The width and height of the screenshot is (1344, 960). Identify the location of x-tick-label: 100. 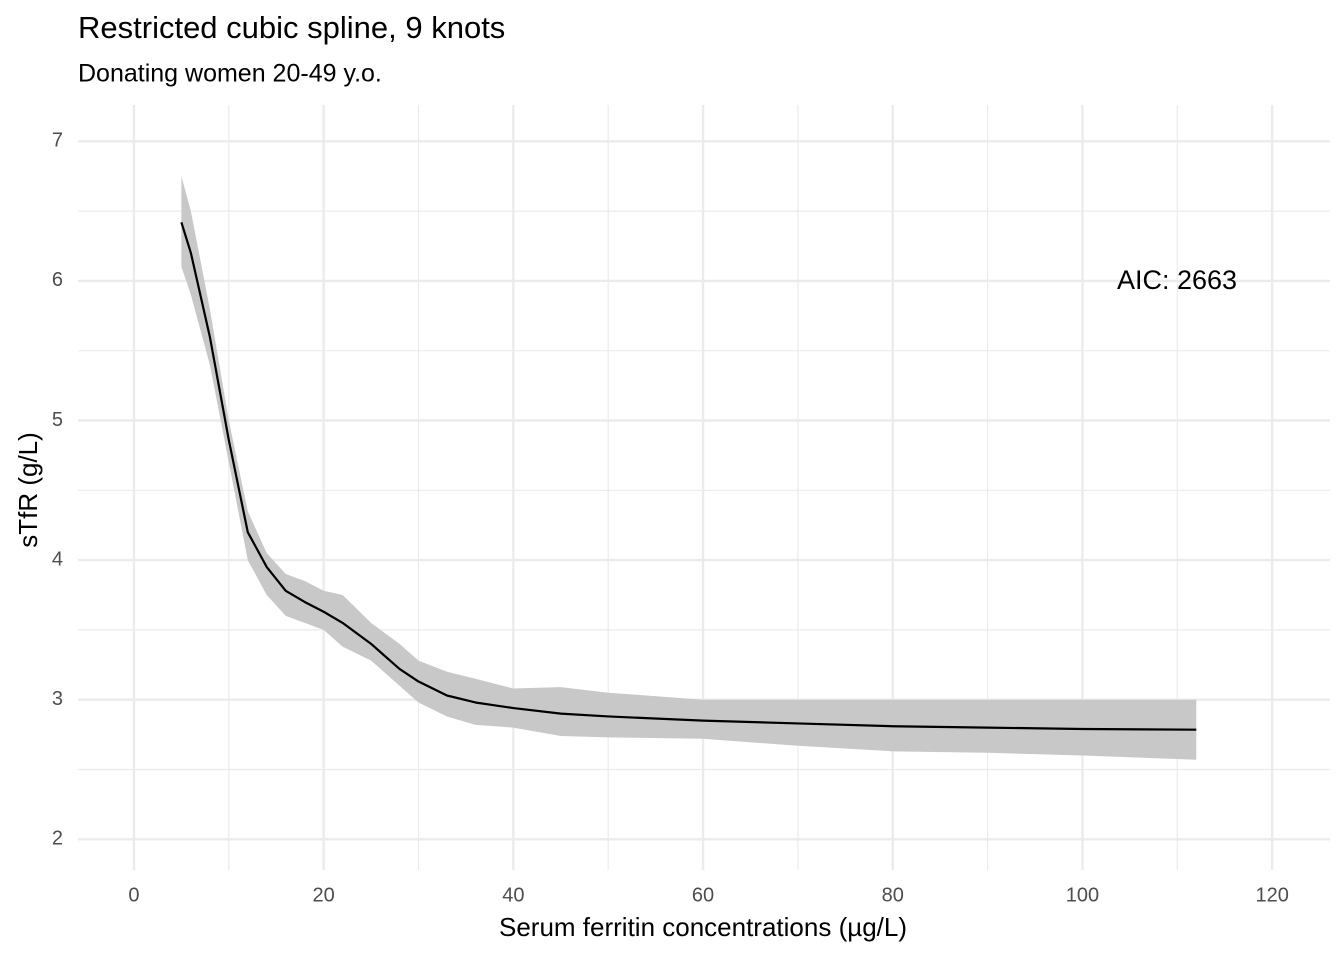
(1082, 895).